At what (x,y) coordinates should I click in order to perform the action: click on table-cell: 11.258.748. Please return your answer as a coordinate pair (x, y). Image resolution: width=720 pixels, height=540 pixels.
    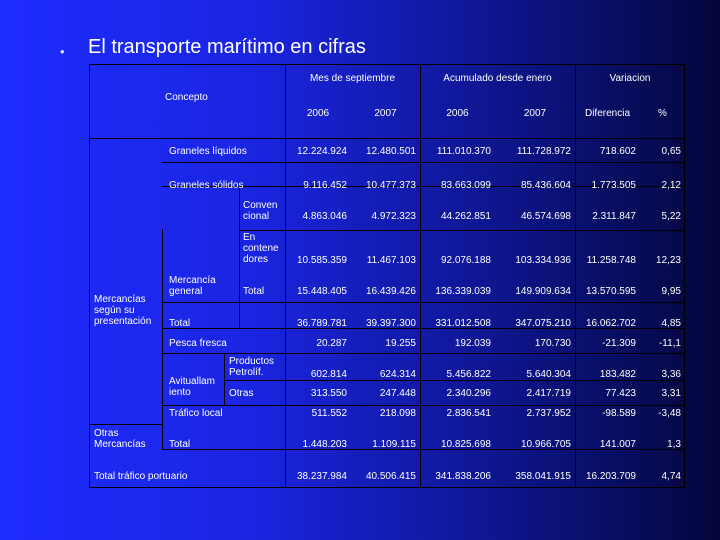
    Looking at the image, I should click on (611, 260).